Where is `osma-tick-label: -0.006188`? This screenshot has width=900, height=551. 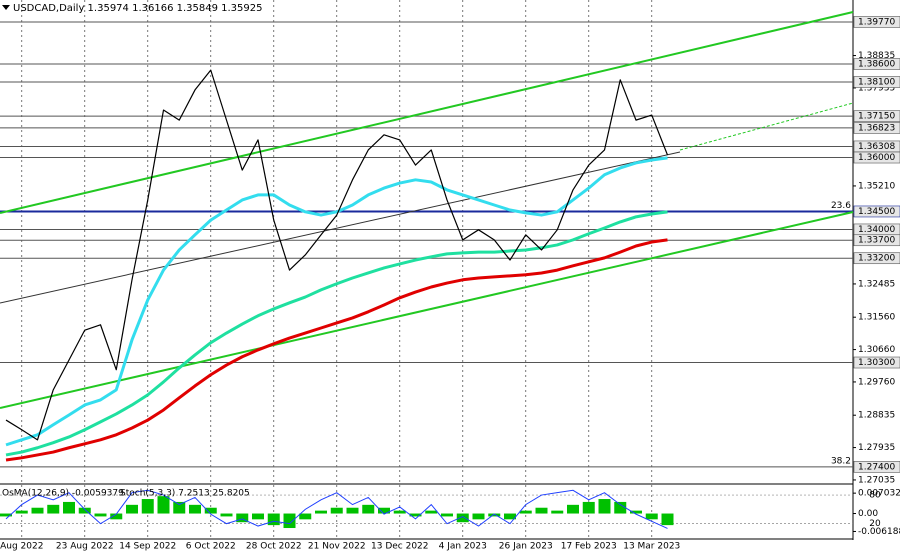
osma-tick-label: -0.006188 is located at coordinates (879, 532).